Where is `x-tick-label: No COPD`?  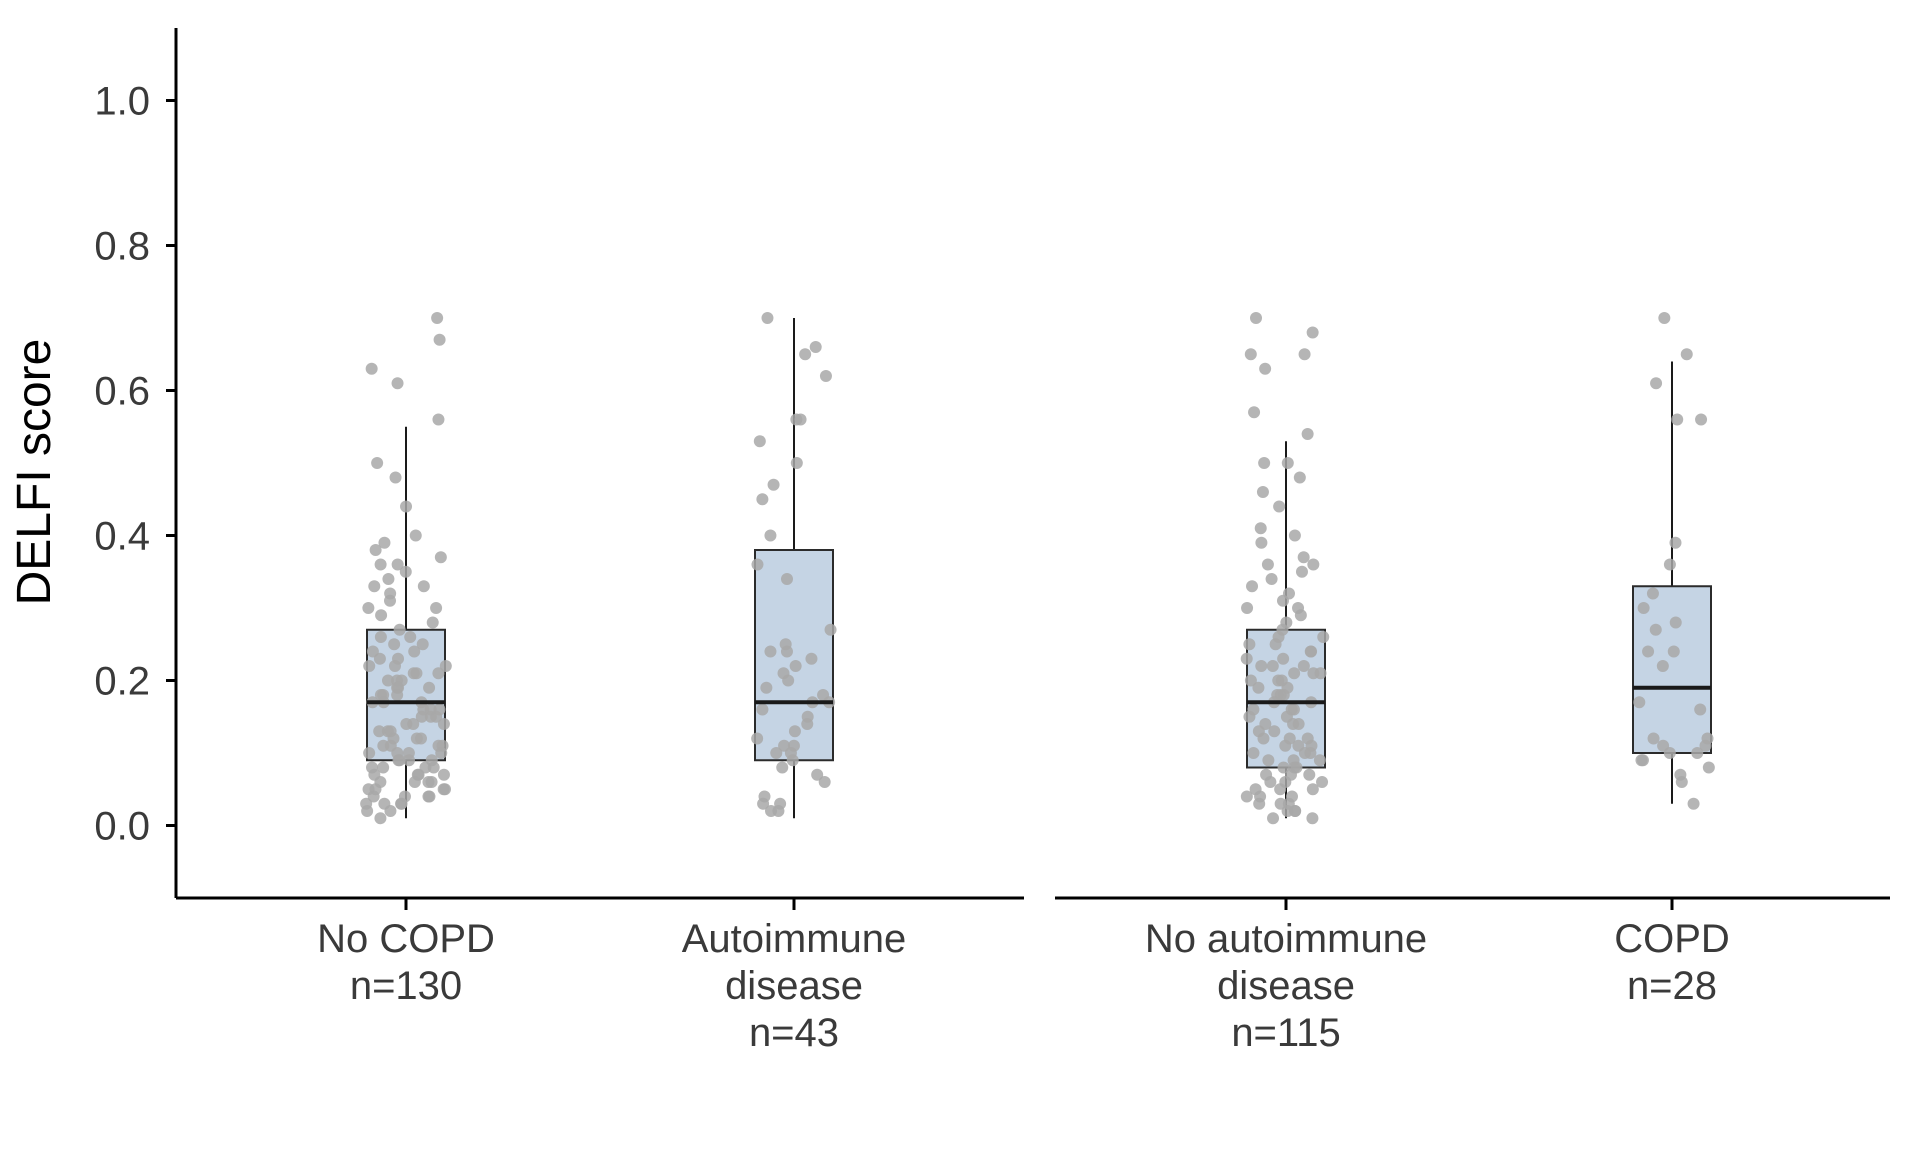 x-tick-label: No COPD is located at coordinates (406, 939).